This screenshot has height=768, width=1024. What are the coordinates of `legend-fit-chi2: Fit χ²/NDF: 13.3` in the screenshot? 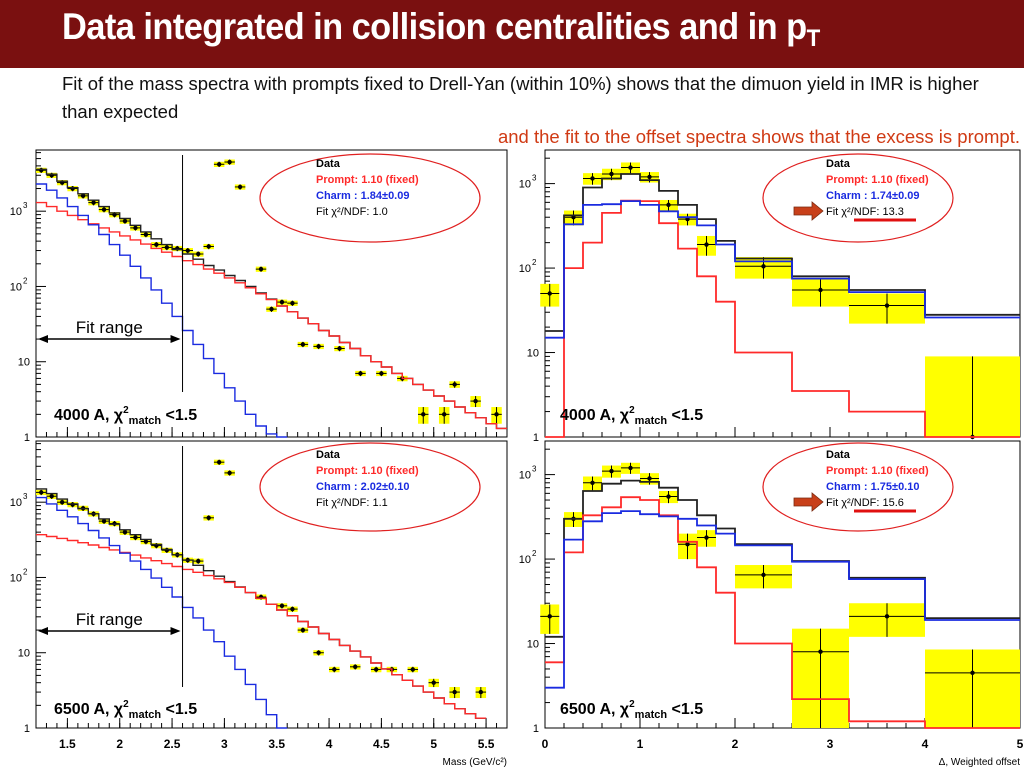 It's located at (865, 212).